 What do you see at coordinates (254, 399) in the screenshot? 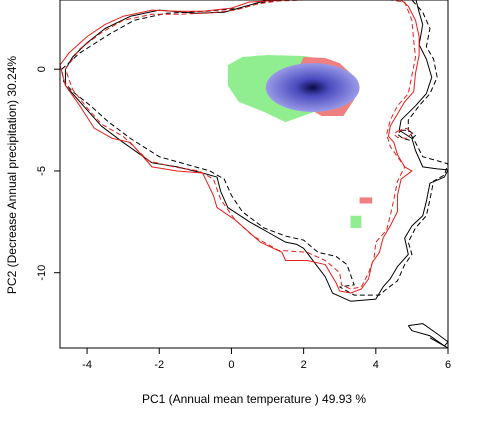
I see `x-axis-title: PC1 (Annual mean temperature ) 49.93 %` at bounding box center [254, 399].